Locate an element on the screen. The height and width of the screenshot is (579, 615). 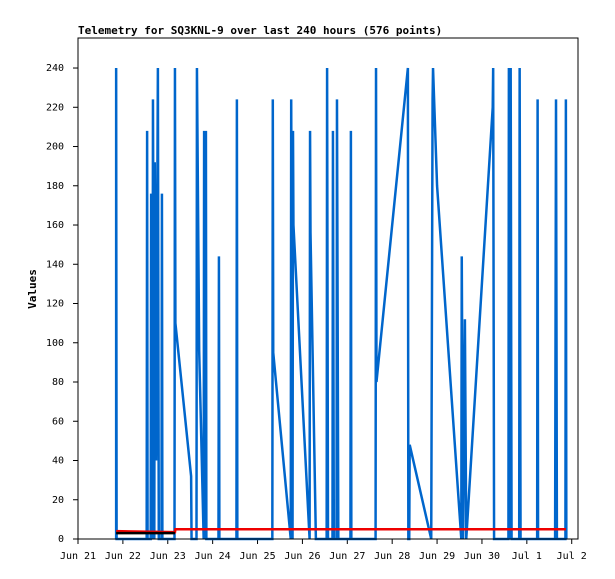
y-tick-label: 60 is located at coordinates (58, 421).